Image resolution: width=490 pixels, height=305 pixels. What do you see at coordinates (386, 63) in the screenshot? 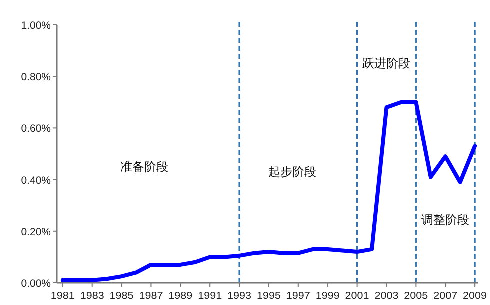
I see `annotation: 跃进阶段` at bounding box center [386, 63].